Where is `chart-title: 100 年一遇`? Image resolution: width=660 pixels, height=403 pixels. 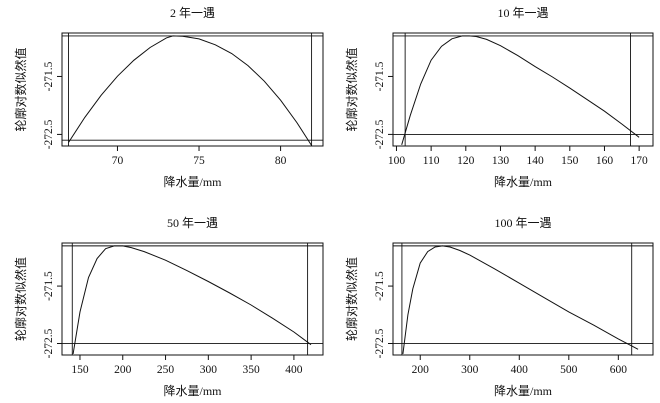
chart-title: 100 年一遇 is located at coordinates (522, 223).